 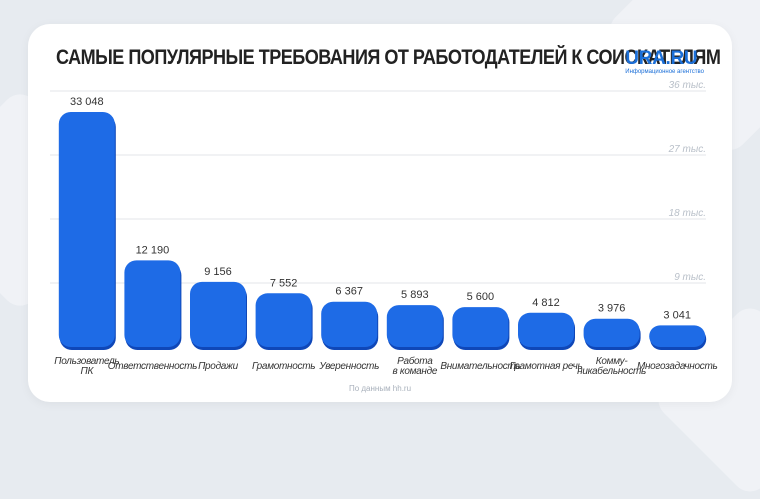 I want to click on value-label: 5 893, so click(x=415, y=295).